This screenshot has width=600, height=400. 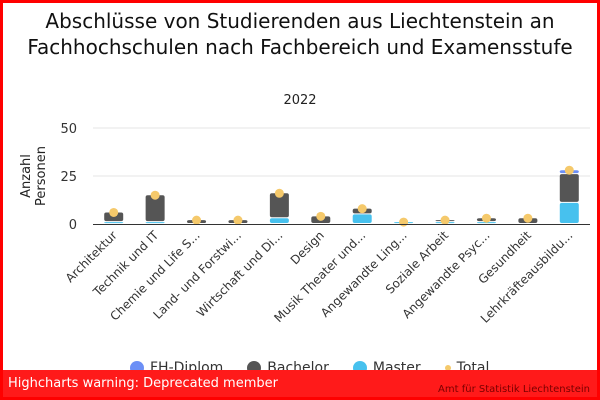 I want to click on y-tick-label: 50, so click(x=68, y=129).